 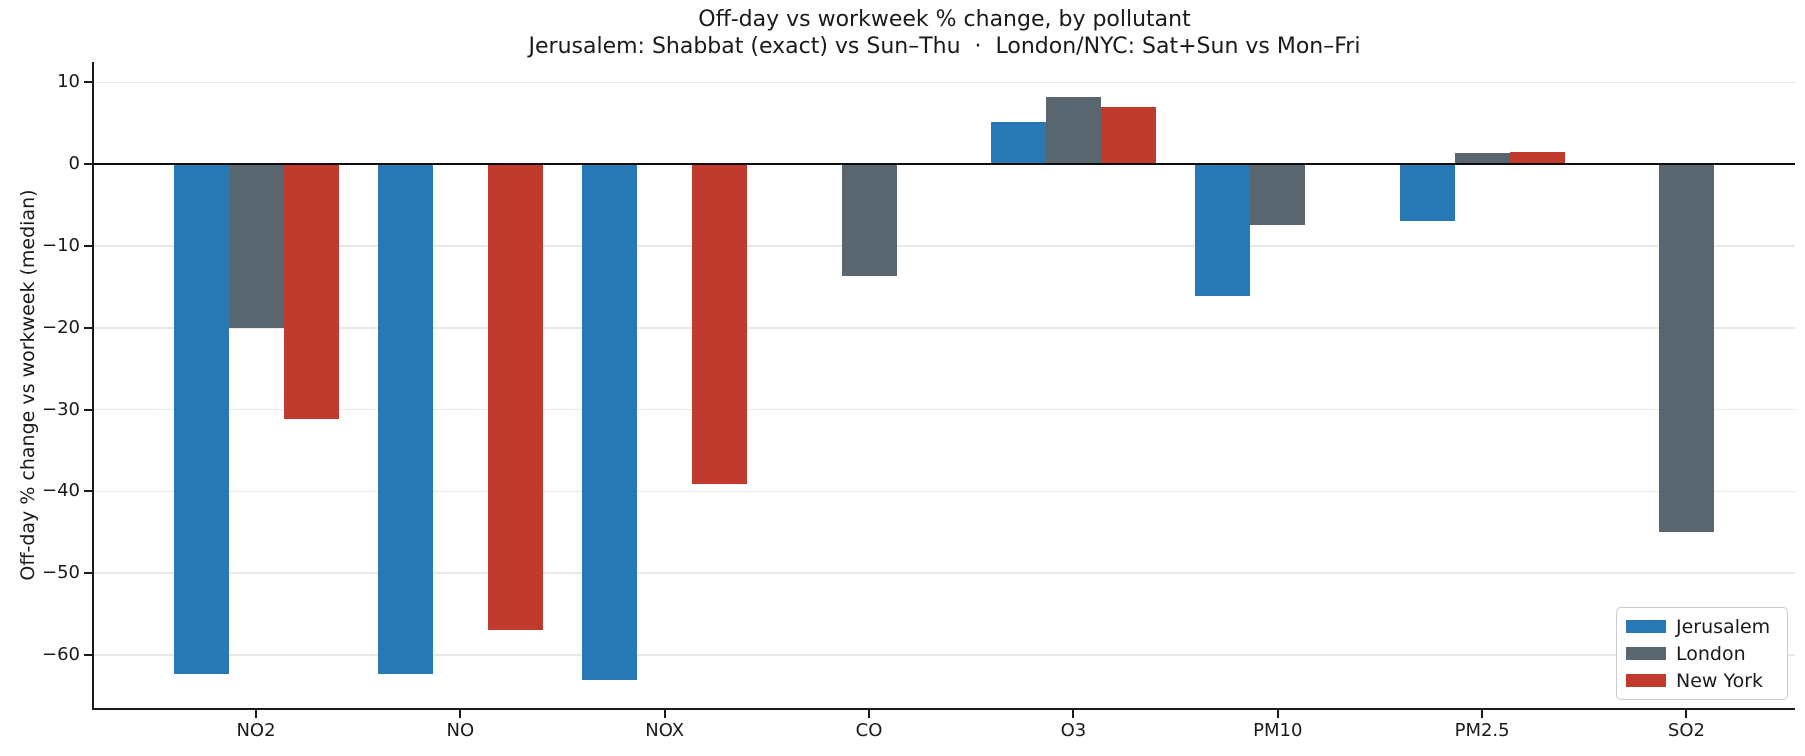 I want to click on x-tick-pm10, so click(x=1277, y=714).